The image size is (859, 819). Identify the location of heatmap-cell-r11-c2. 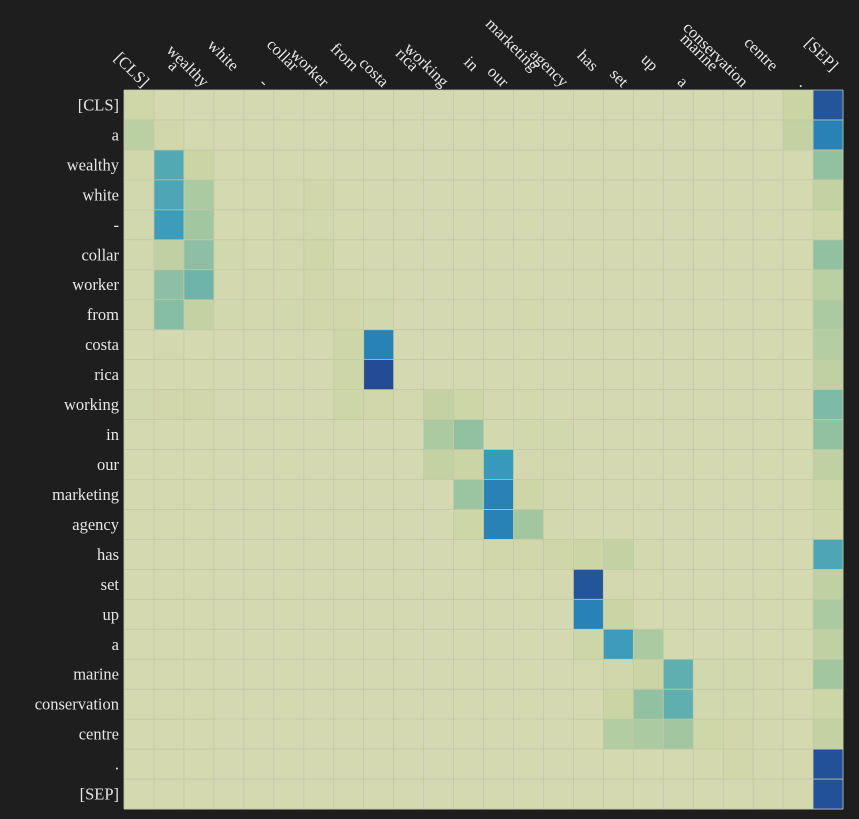
(199, 434).